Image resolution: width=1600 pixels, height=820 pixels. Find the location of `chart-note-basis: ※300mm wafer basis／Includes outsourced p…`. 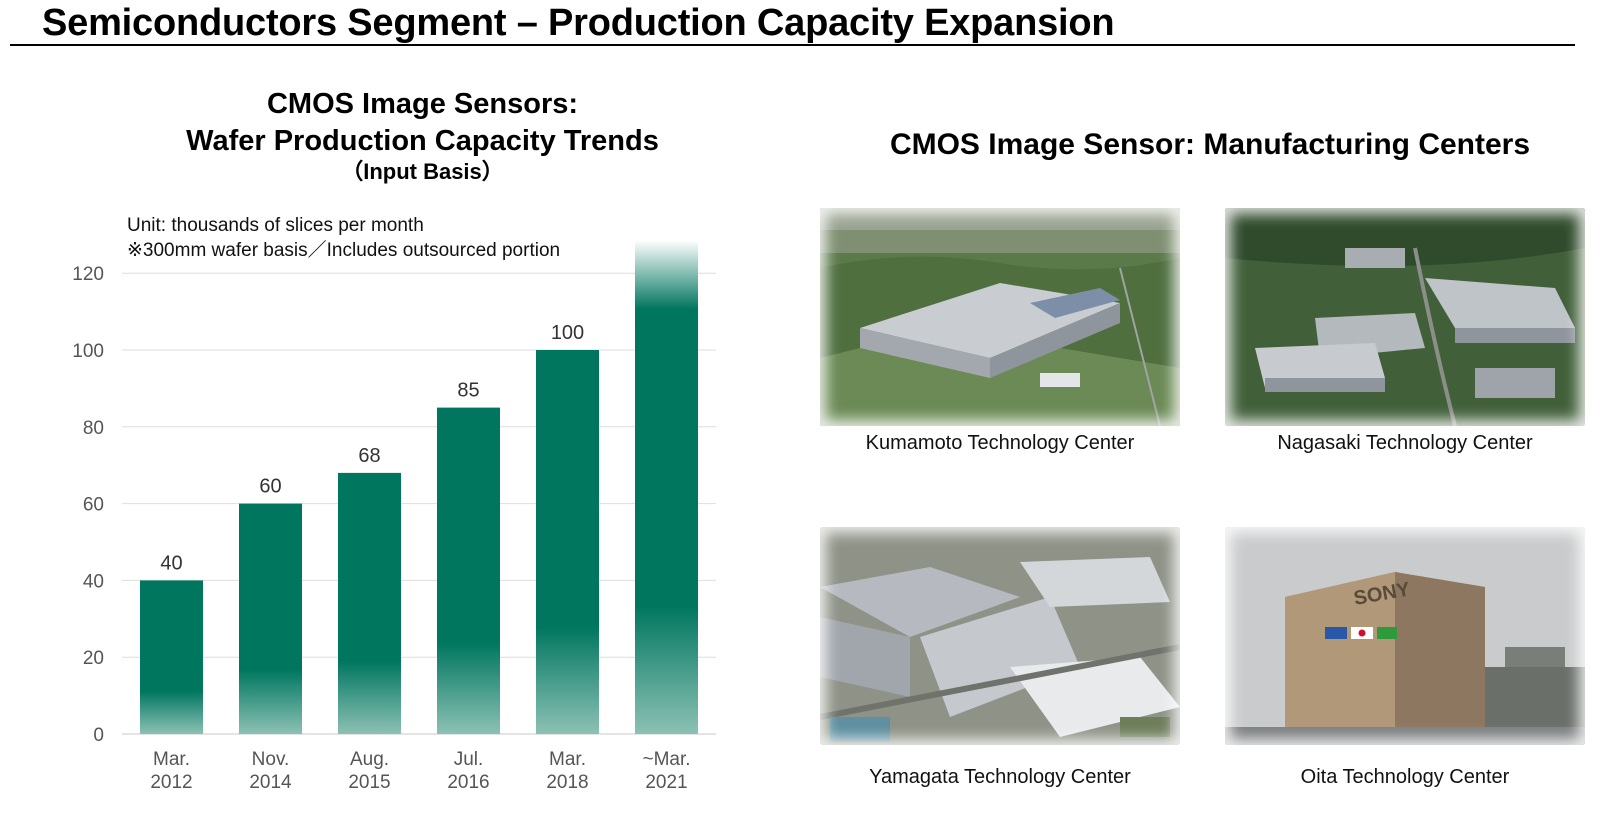

chart-note-basis: ※300mm wafer basis／Includes outsourced p… is located at coordinates (344, 250).